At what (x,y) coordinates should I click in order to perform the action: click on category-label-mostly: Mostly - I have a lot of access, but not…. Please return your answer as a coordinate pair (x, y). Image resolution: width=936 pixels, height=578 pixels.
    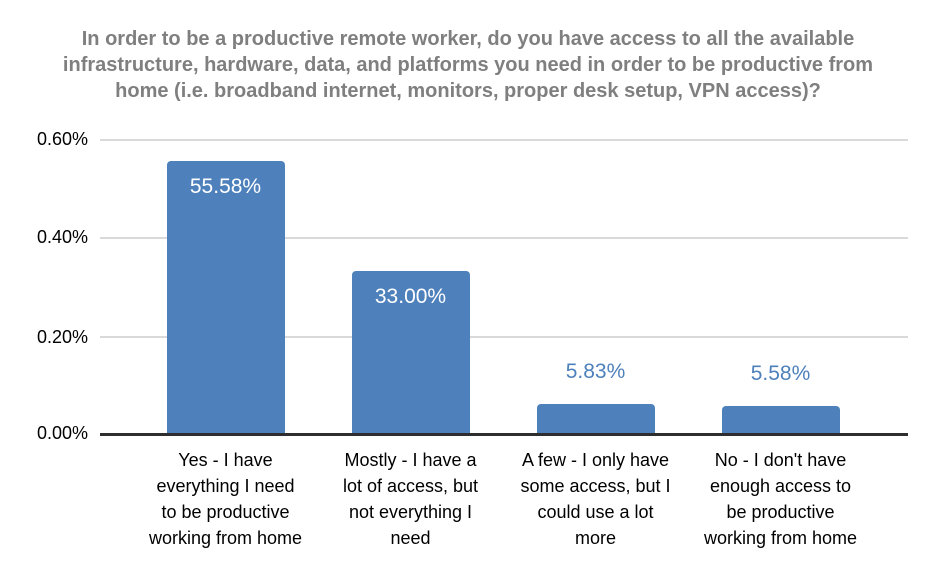
    Looking at the image, I should click on (410, 499).